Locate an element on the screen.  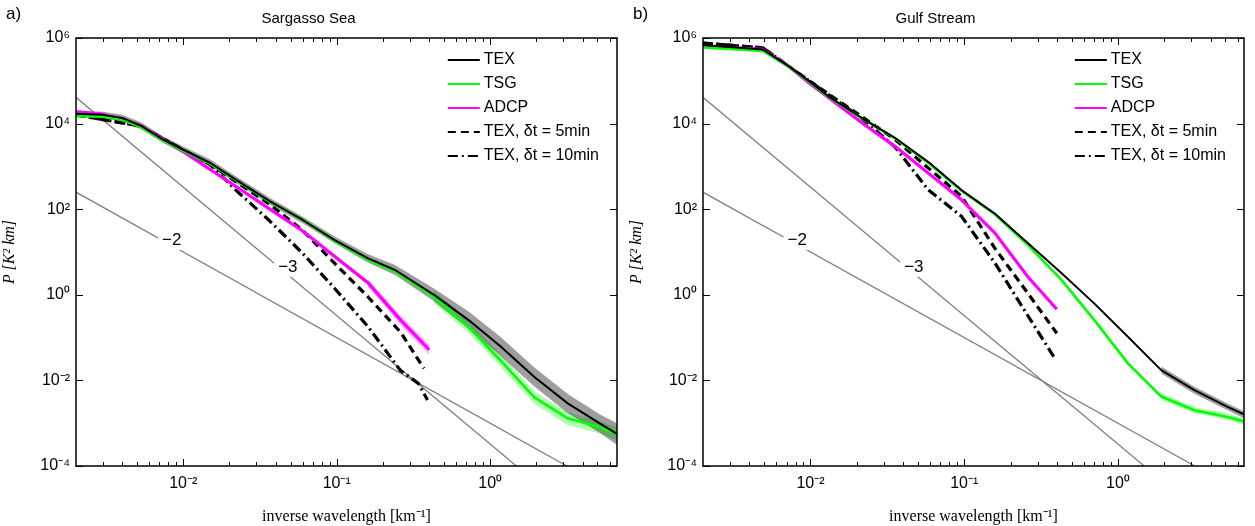
chart-title: Sargasso Sea is located at coordinates (309, 18).